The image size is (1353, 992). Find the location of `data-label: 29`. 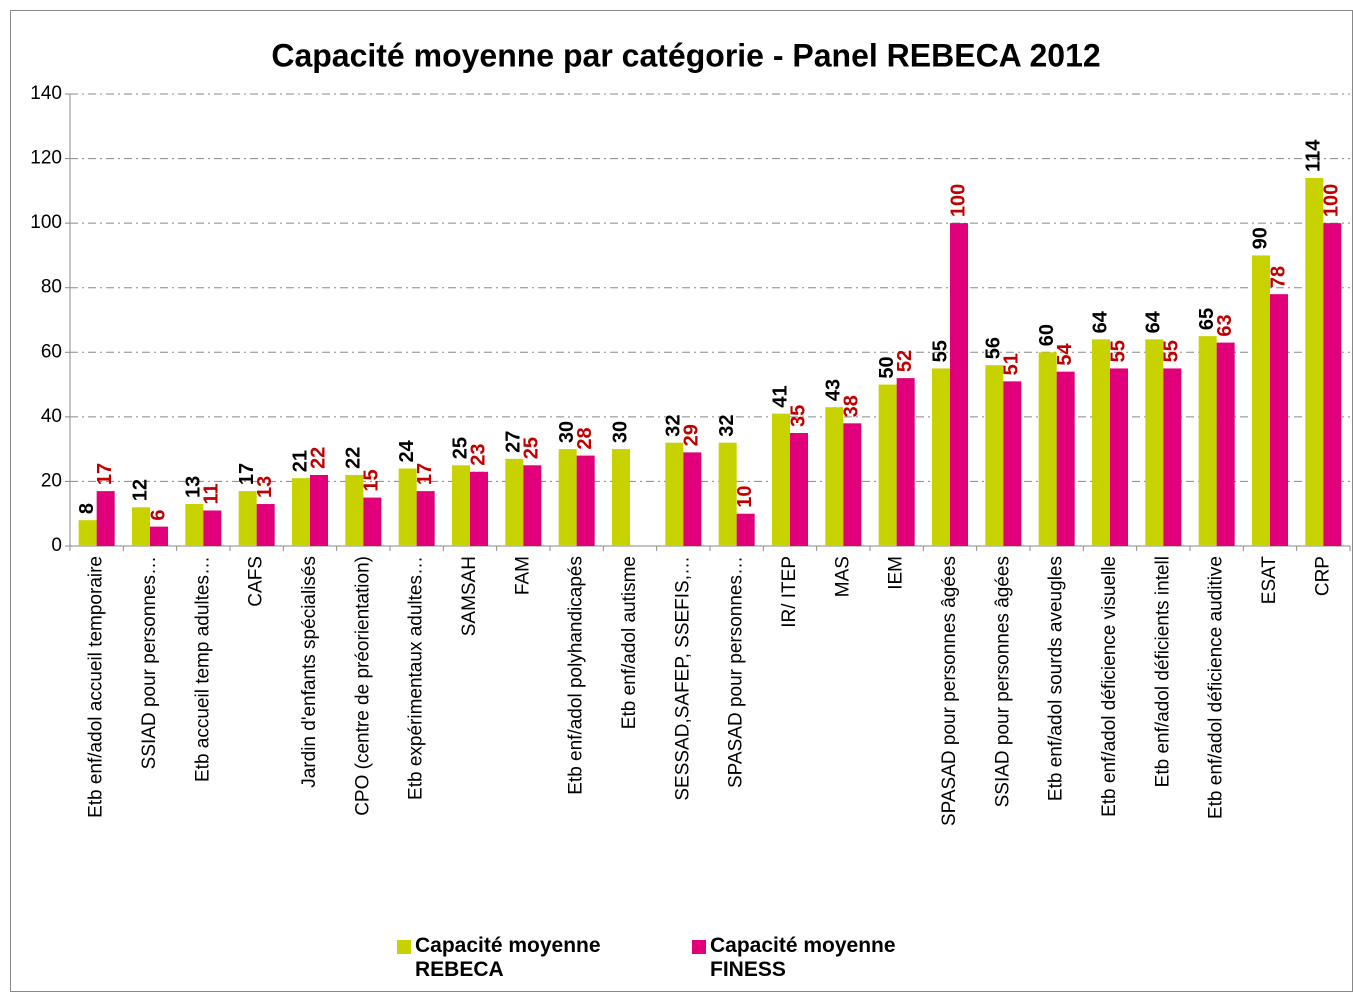

data-label: 29 is located at coordinates (692, 435).